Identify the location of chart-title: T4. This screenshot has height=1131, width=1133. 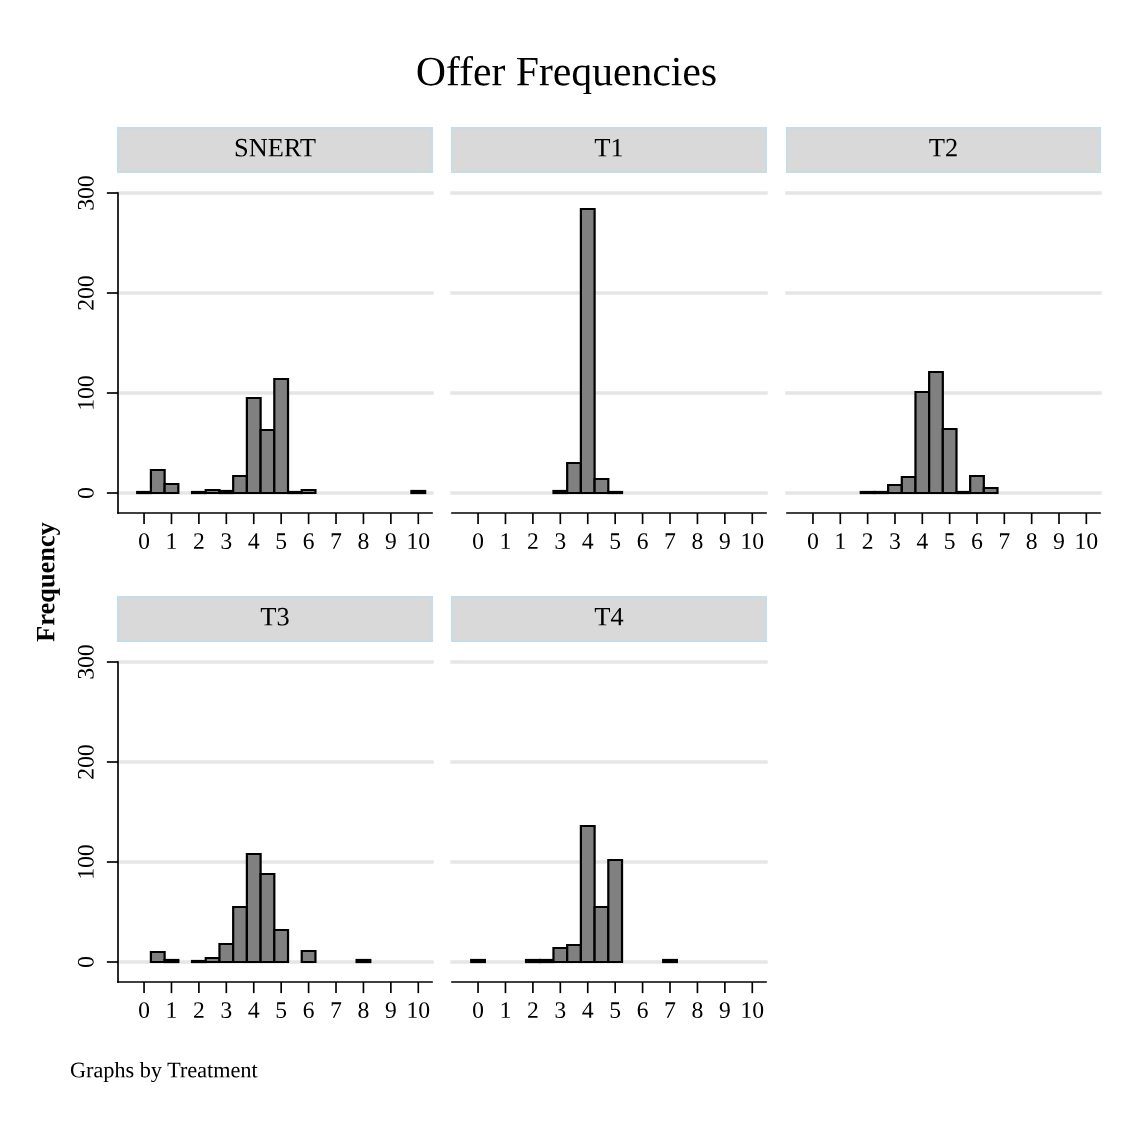
(609, 616).